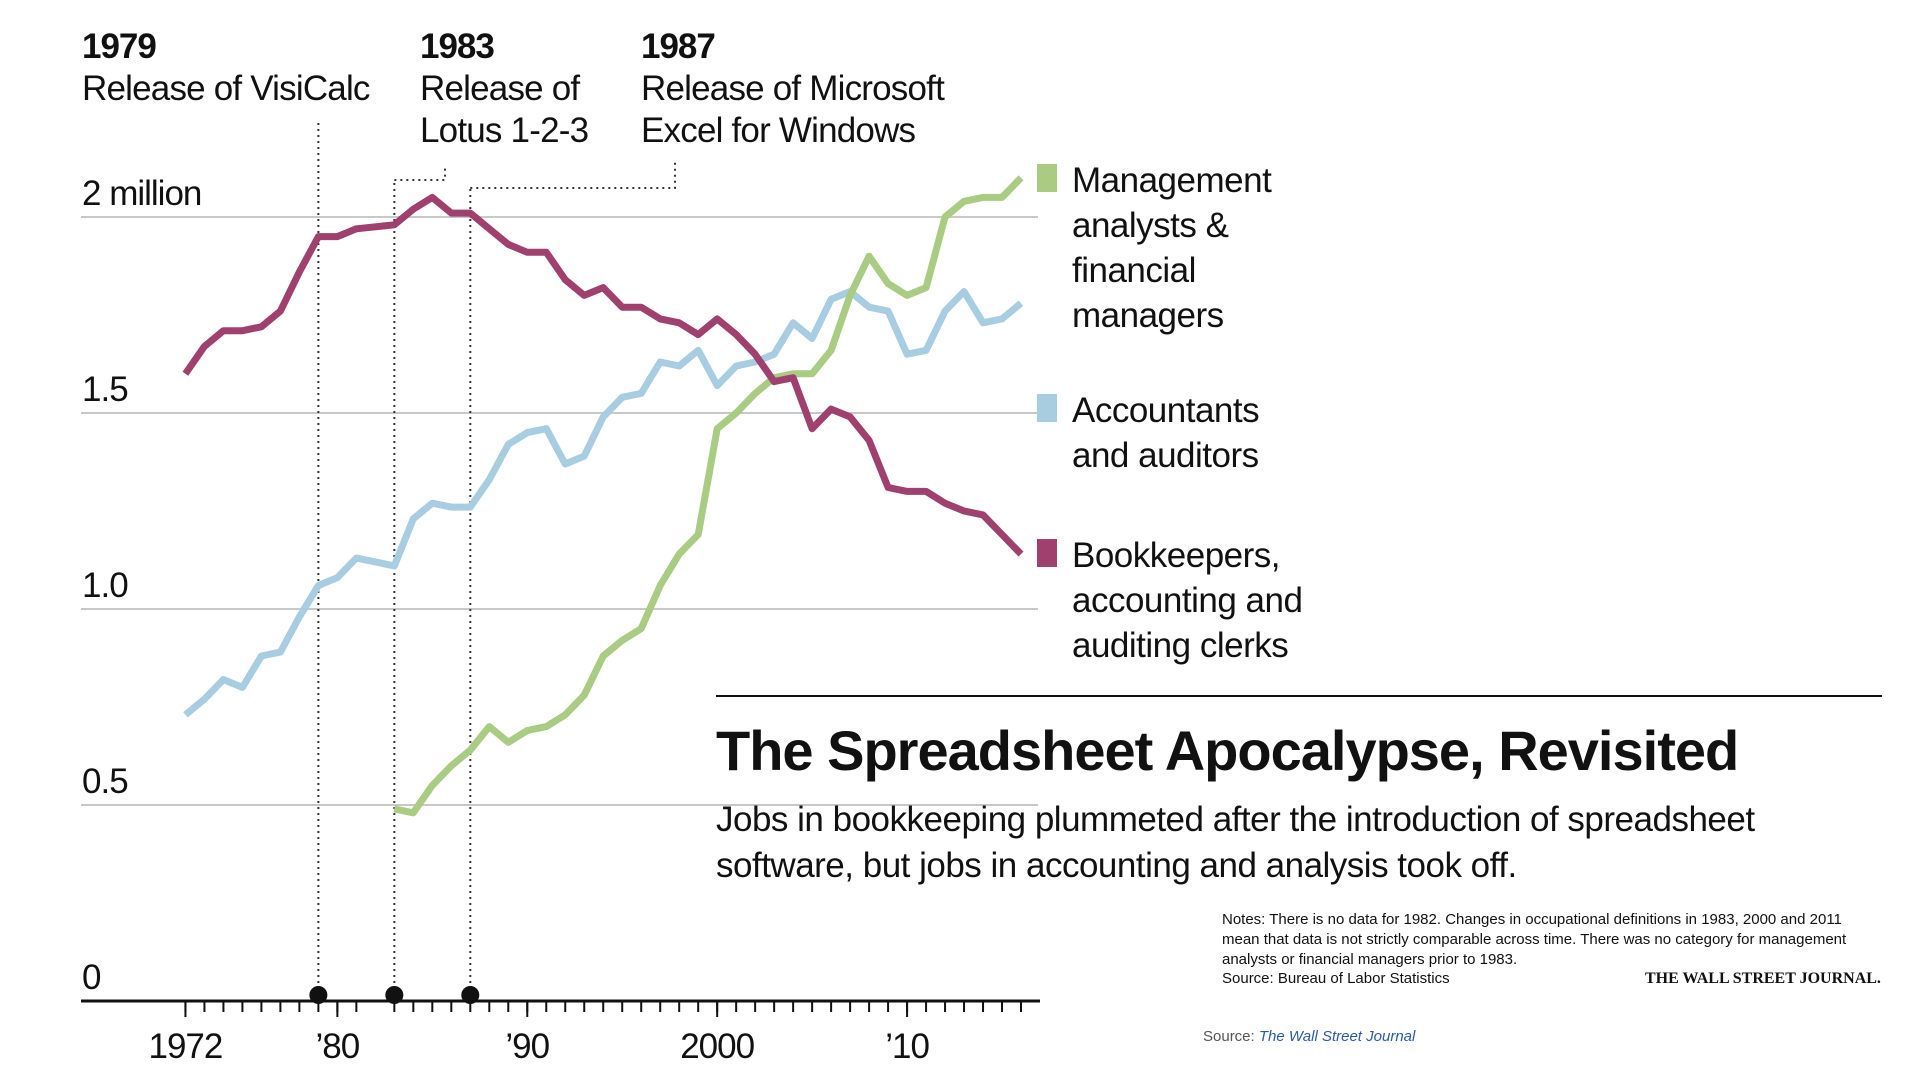  Describe the element at coordinates (105, 585) in the screenshot. I see `y-tick-label: 1.0` at that location.